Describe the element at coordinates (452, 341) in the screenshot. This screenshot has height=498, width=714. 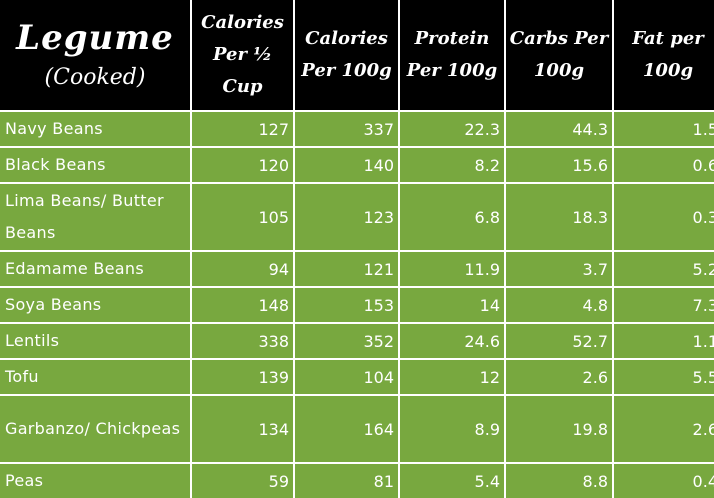
I see `protein-value: 24.6` at that location.